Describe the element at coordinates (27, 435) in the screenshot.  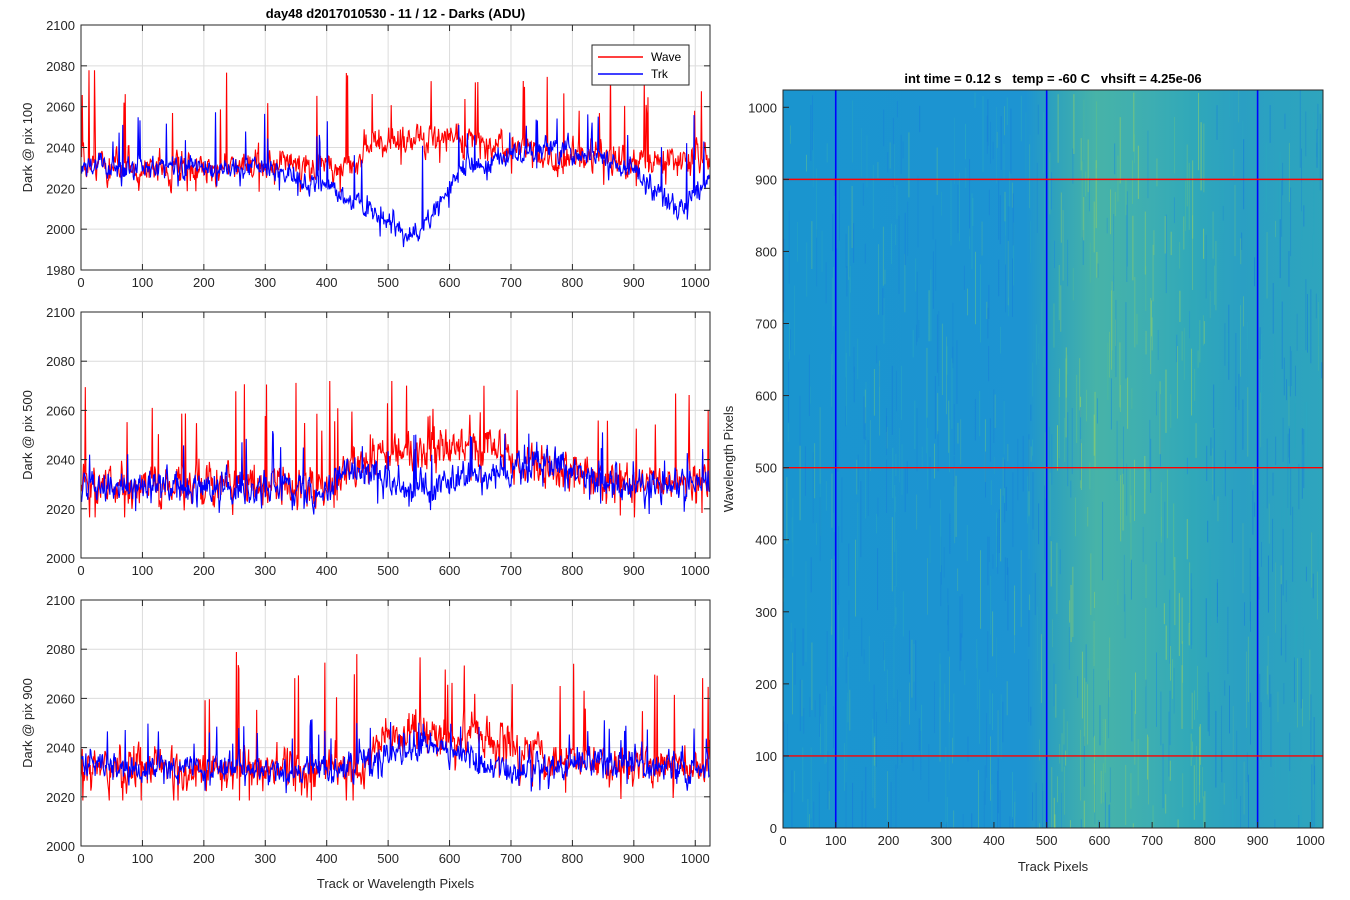
I see `y-axis-label: Dark @ pix 500` at that location.